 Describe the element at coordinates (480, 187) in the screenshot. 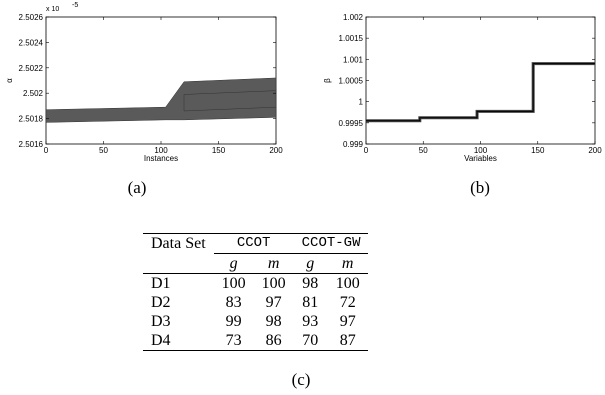

I see `caption-b: (b)` at that location.